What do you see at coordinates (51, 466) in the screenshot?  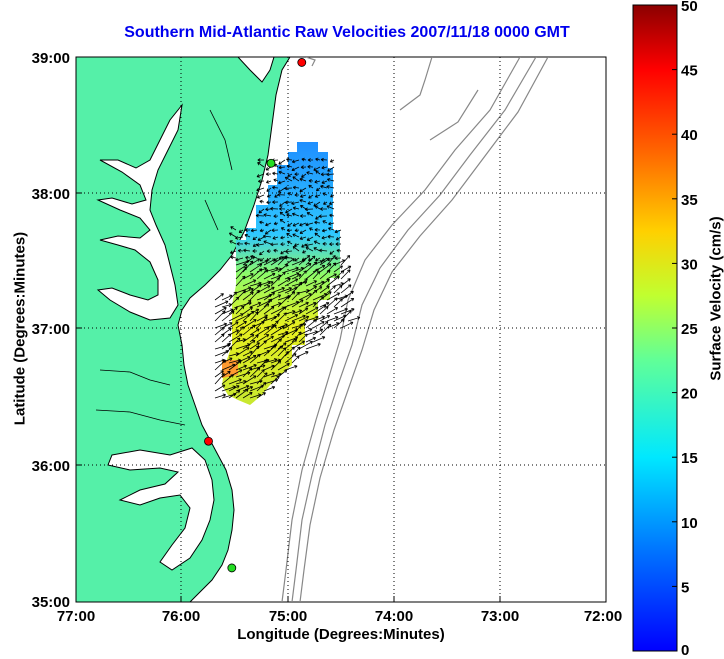 I see `y-tick-label: 36:00` at bounding box center [51, 466].